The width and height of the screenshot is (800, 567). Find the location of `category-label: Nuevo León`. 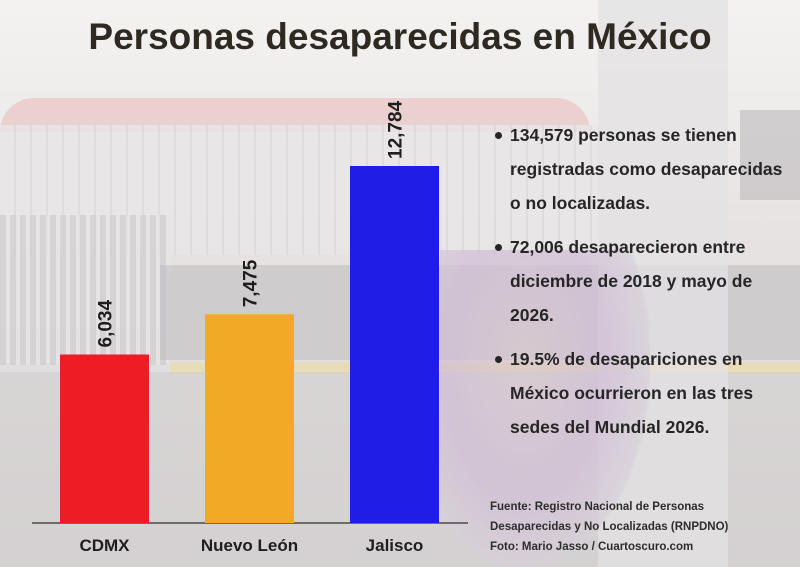

category-label: Nuevo León is located at coordinates (249, 545).